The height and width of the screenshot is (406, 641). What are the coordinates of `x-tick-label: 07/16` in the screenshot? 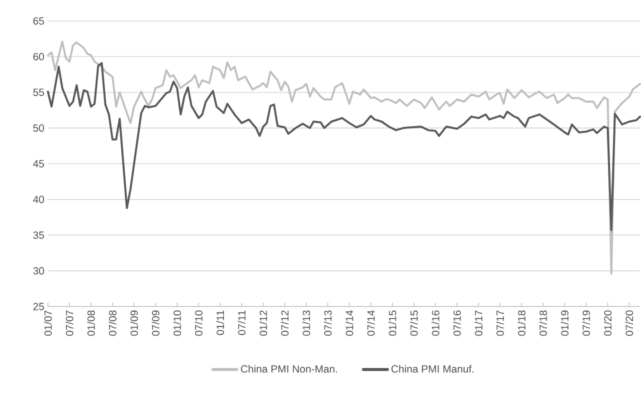 It's located at (457, 323).